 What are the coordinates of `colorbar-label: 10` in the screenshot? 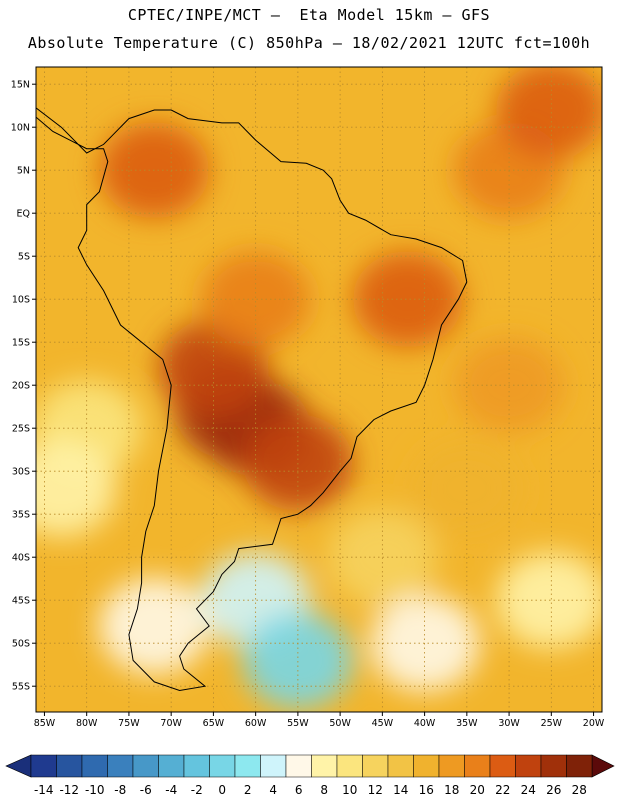 It's located at (349, 790).